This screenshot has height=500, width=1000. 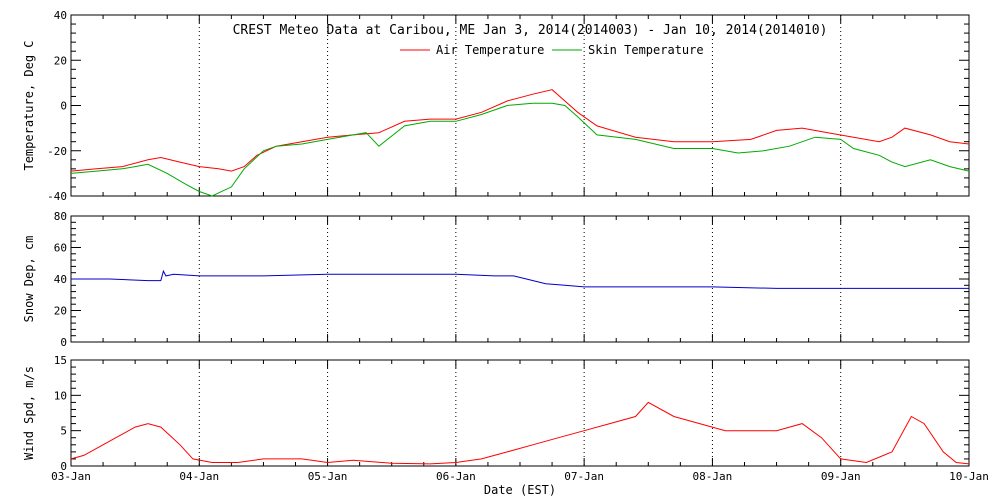 What do you see at coordinates (57, 196) in the screenshot?
I see `y-tick-label: -40` at bounding box center [57, 196].